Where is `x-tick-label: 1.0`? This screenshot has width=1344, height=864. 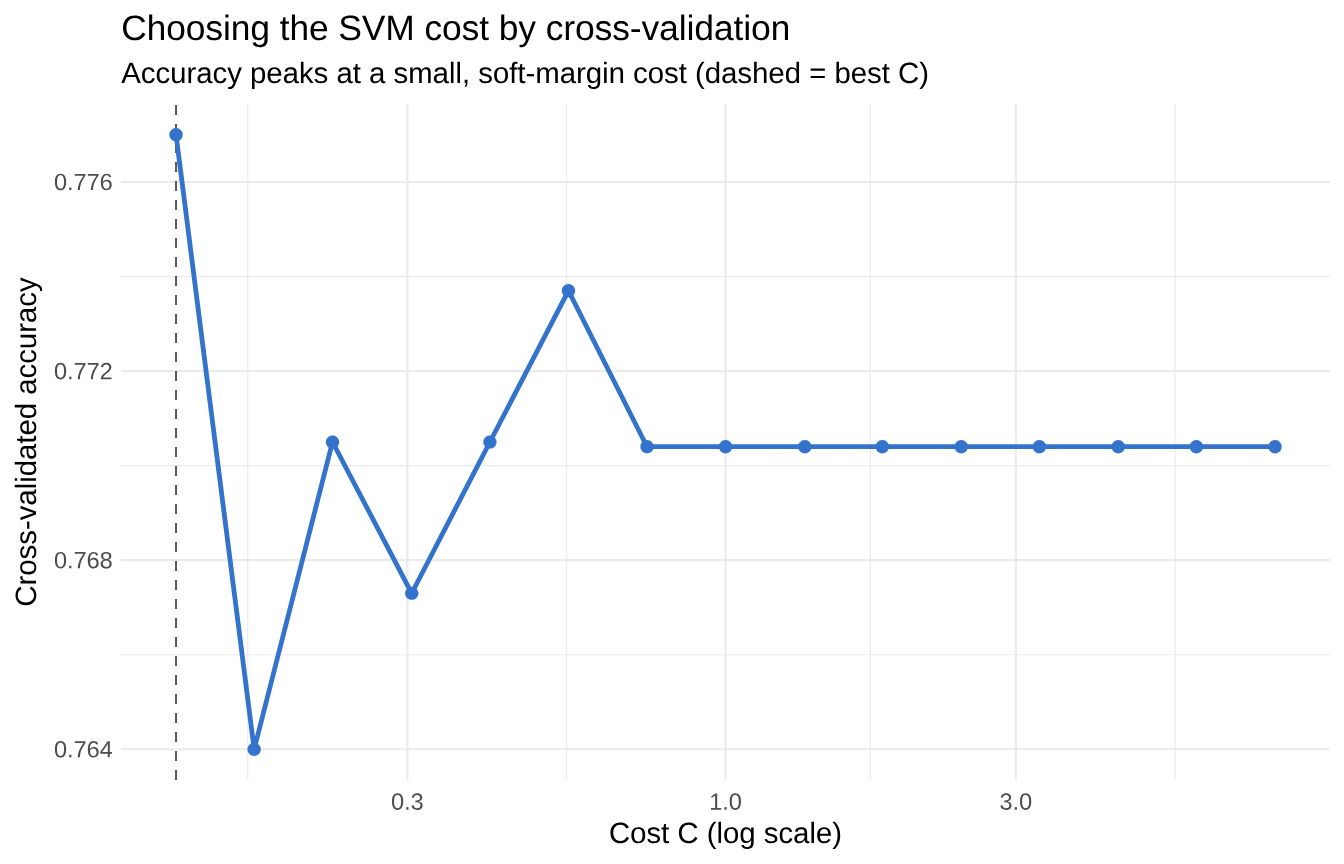 x-tick-label: 1.0 is located at coordinates (726, 801).